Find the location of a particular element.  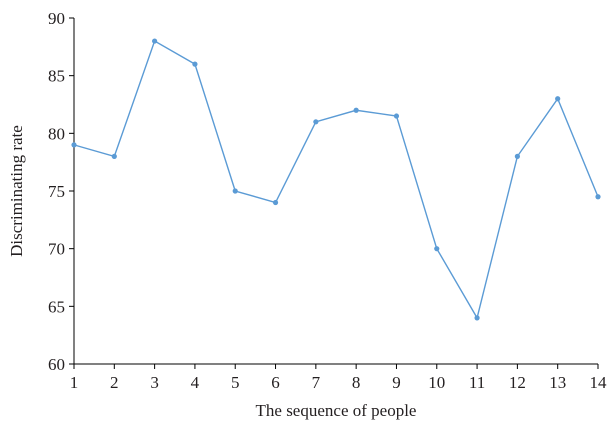

x-tick-label: 12 is located at coordinates (517, 382).